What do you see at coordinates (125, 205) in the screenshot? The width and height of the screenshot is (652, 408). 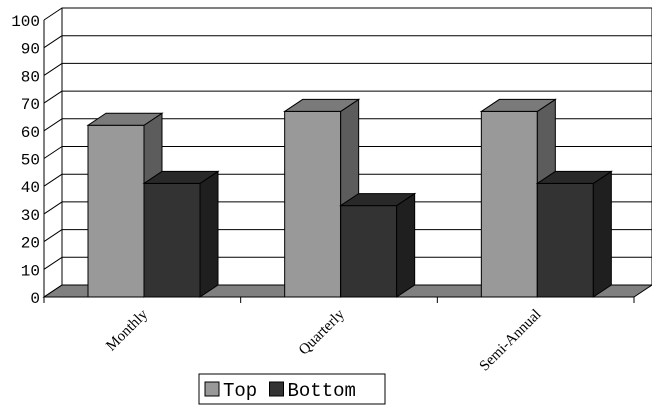 I see `bar-top-monthly` at bounding box center [125, 205].